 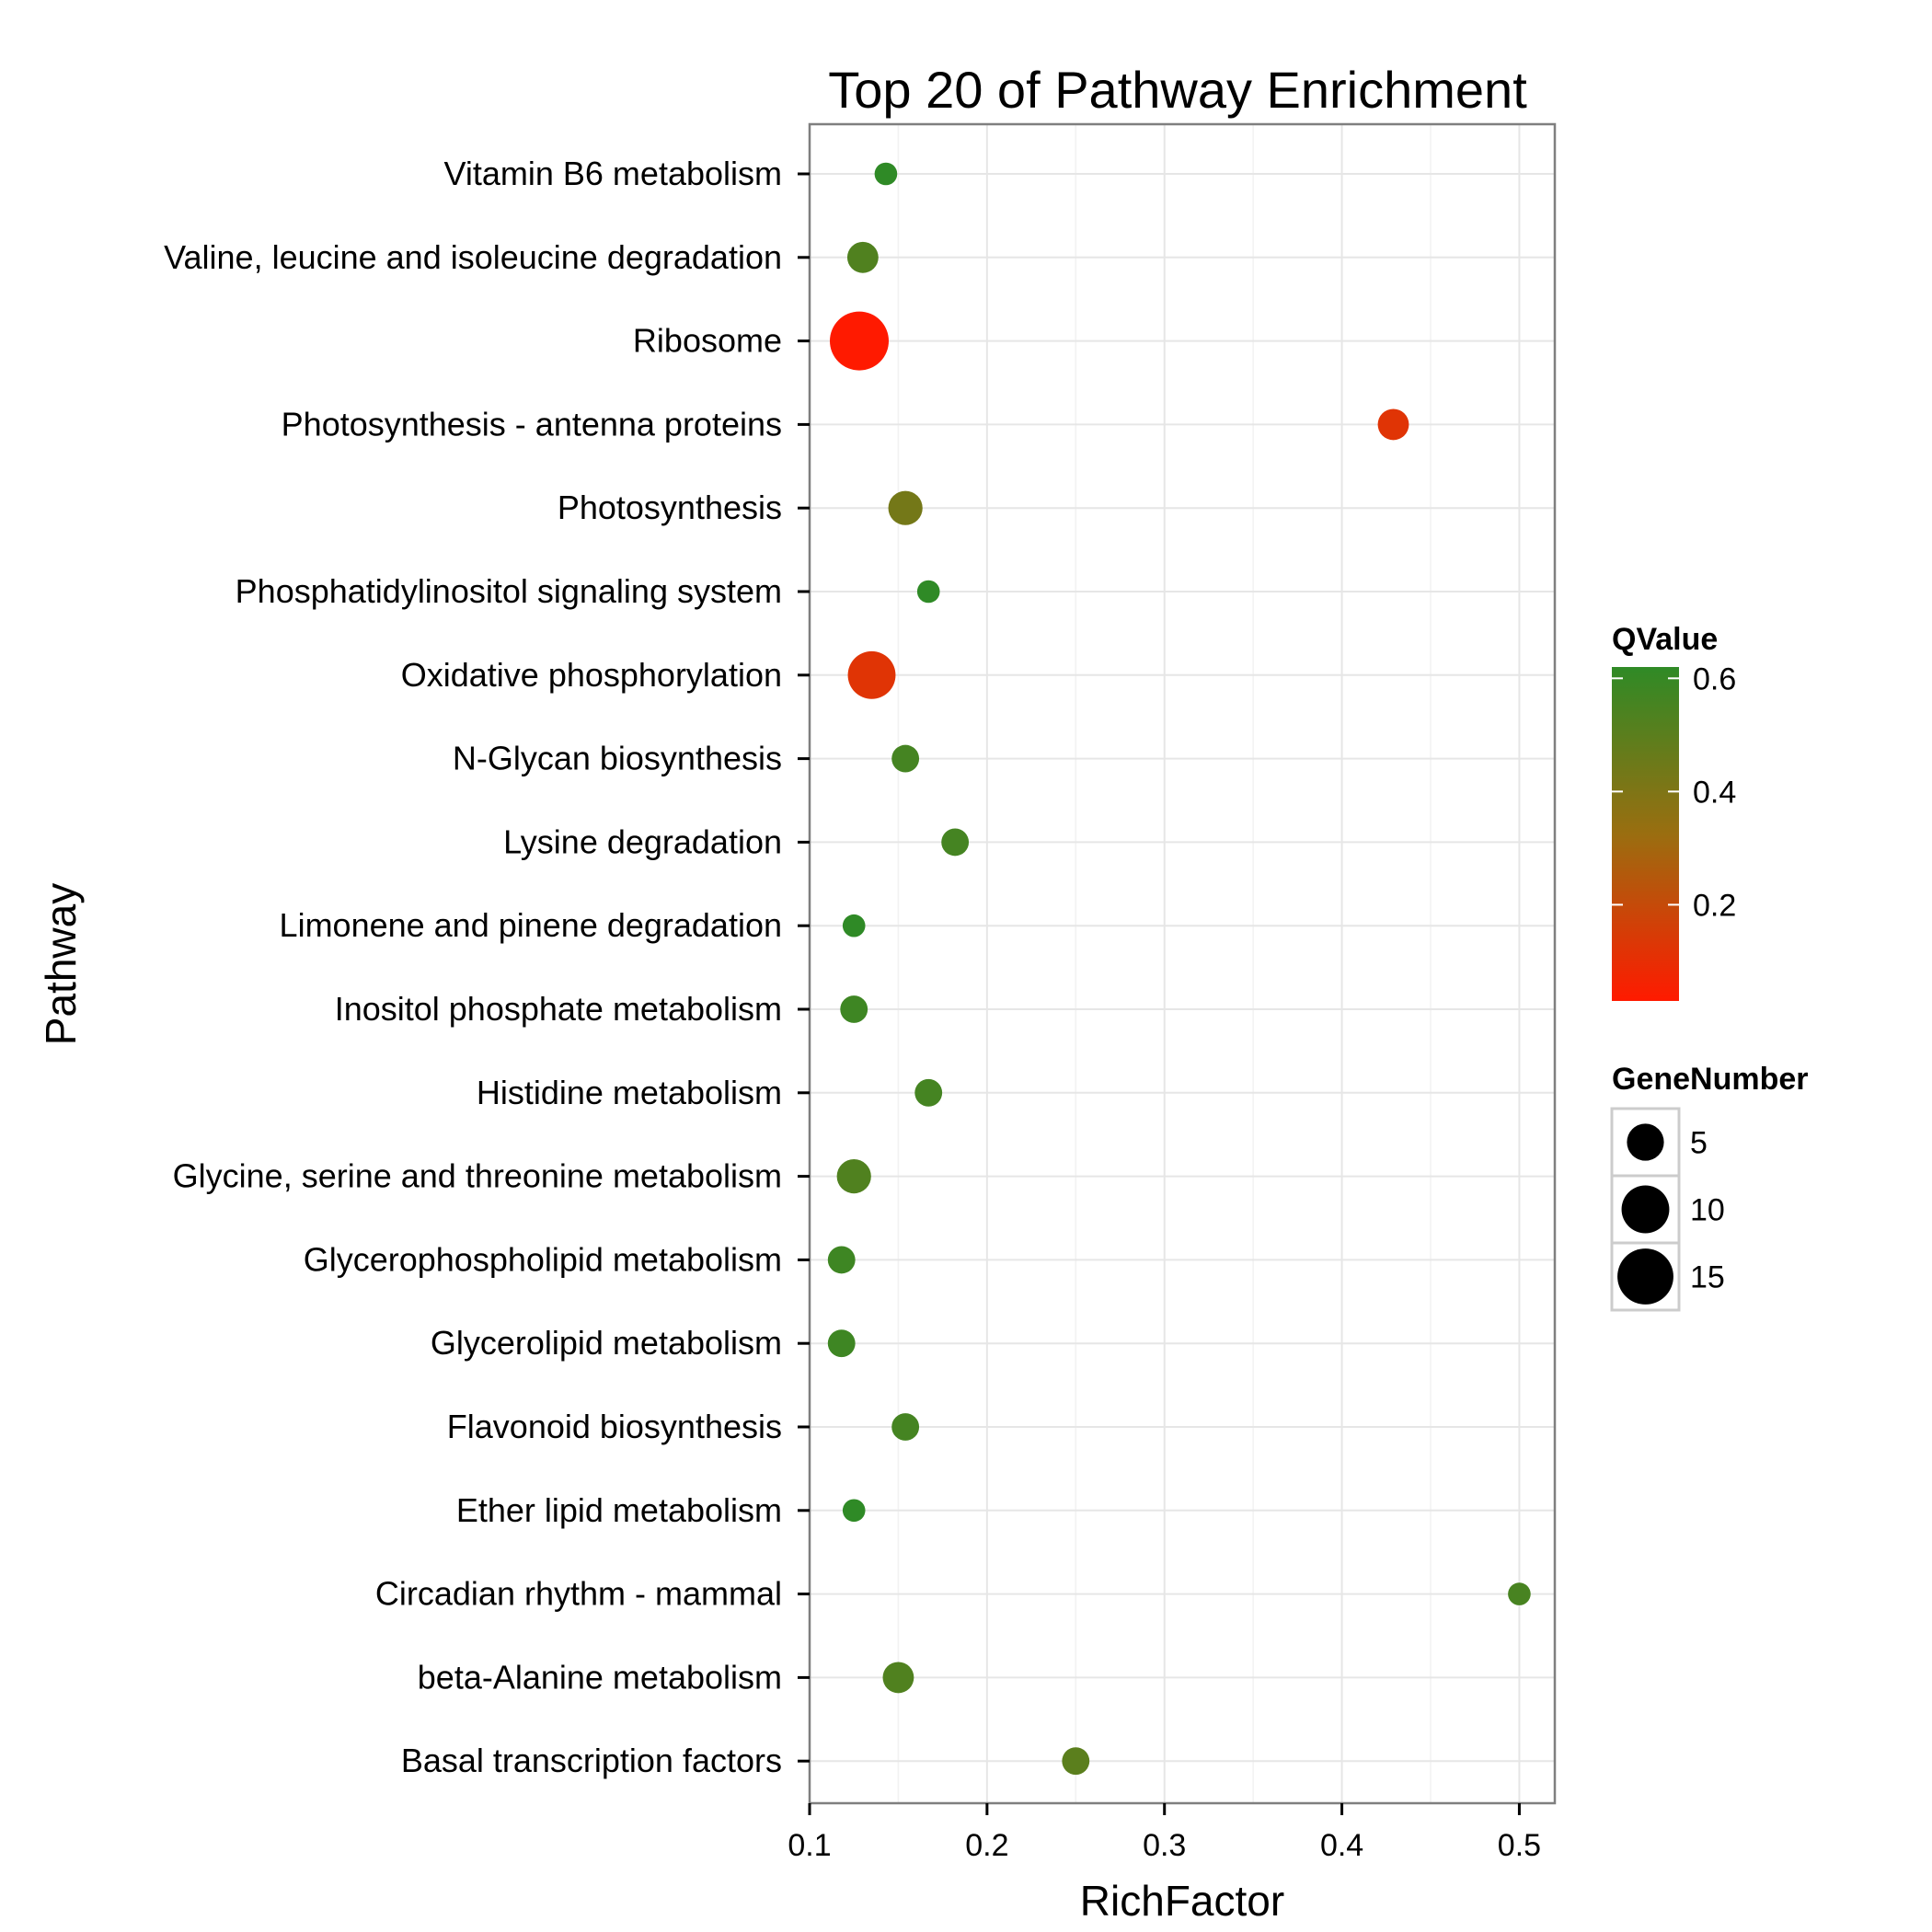 What do you see at coordinates (619, 1510) in the screenshot?
I see `y-tick-label: Ether lipid metabolism` at bounding box center [619, 1510].